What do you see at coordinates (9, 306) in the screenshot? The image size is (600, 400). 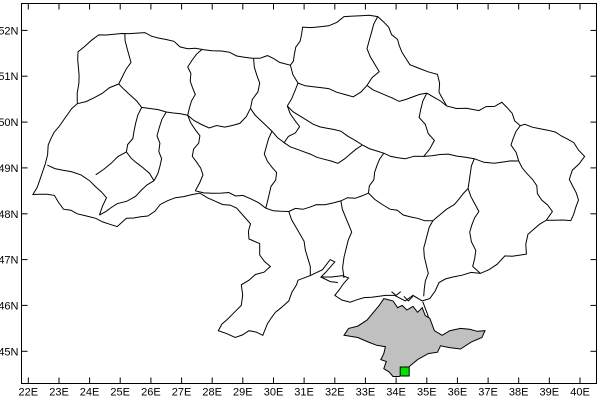 I see `y-tick-label: 46N` at bounding box center [9, 306].